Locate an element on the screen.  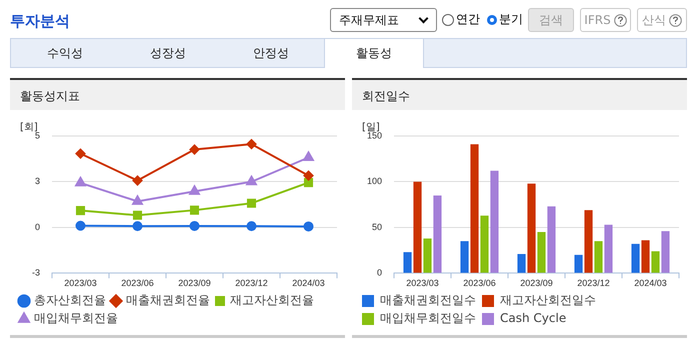
legend-label: 매입채무회전율 is located at coordinates (76, 318).